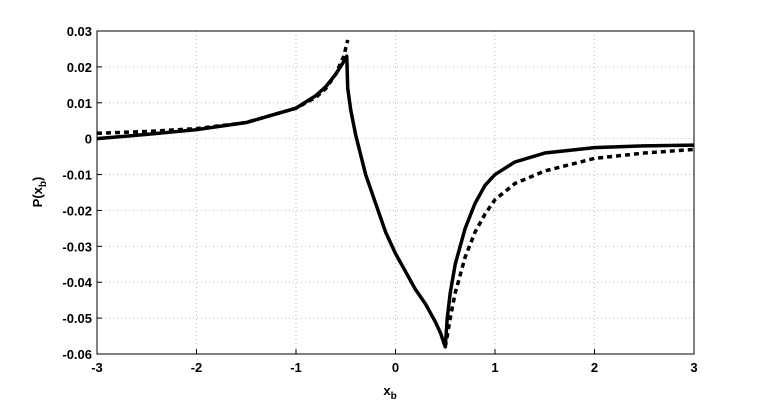 The height and width of the screenshot is (406, 766). Describe the element at coordinates (77, 282) in the screenshot. I see `y-tick-label: -0.04` at that location.